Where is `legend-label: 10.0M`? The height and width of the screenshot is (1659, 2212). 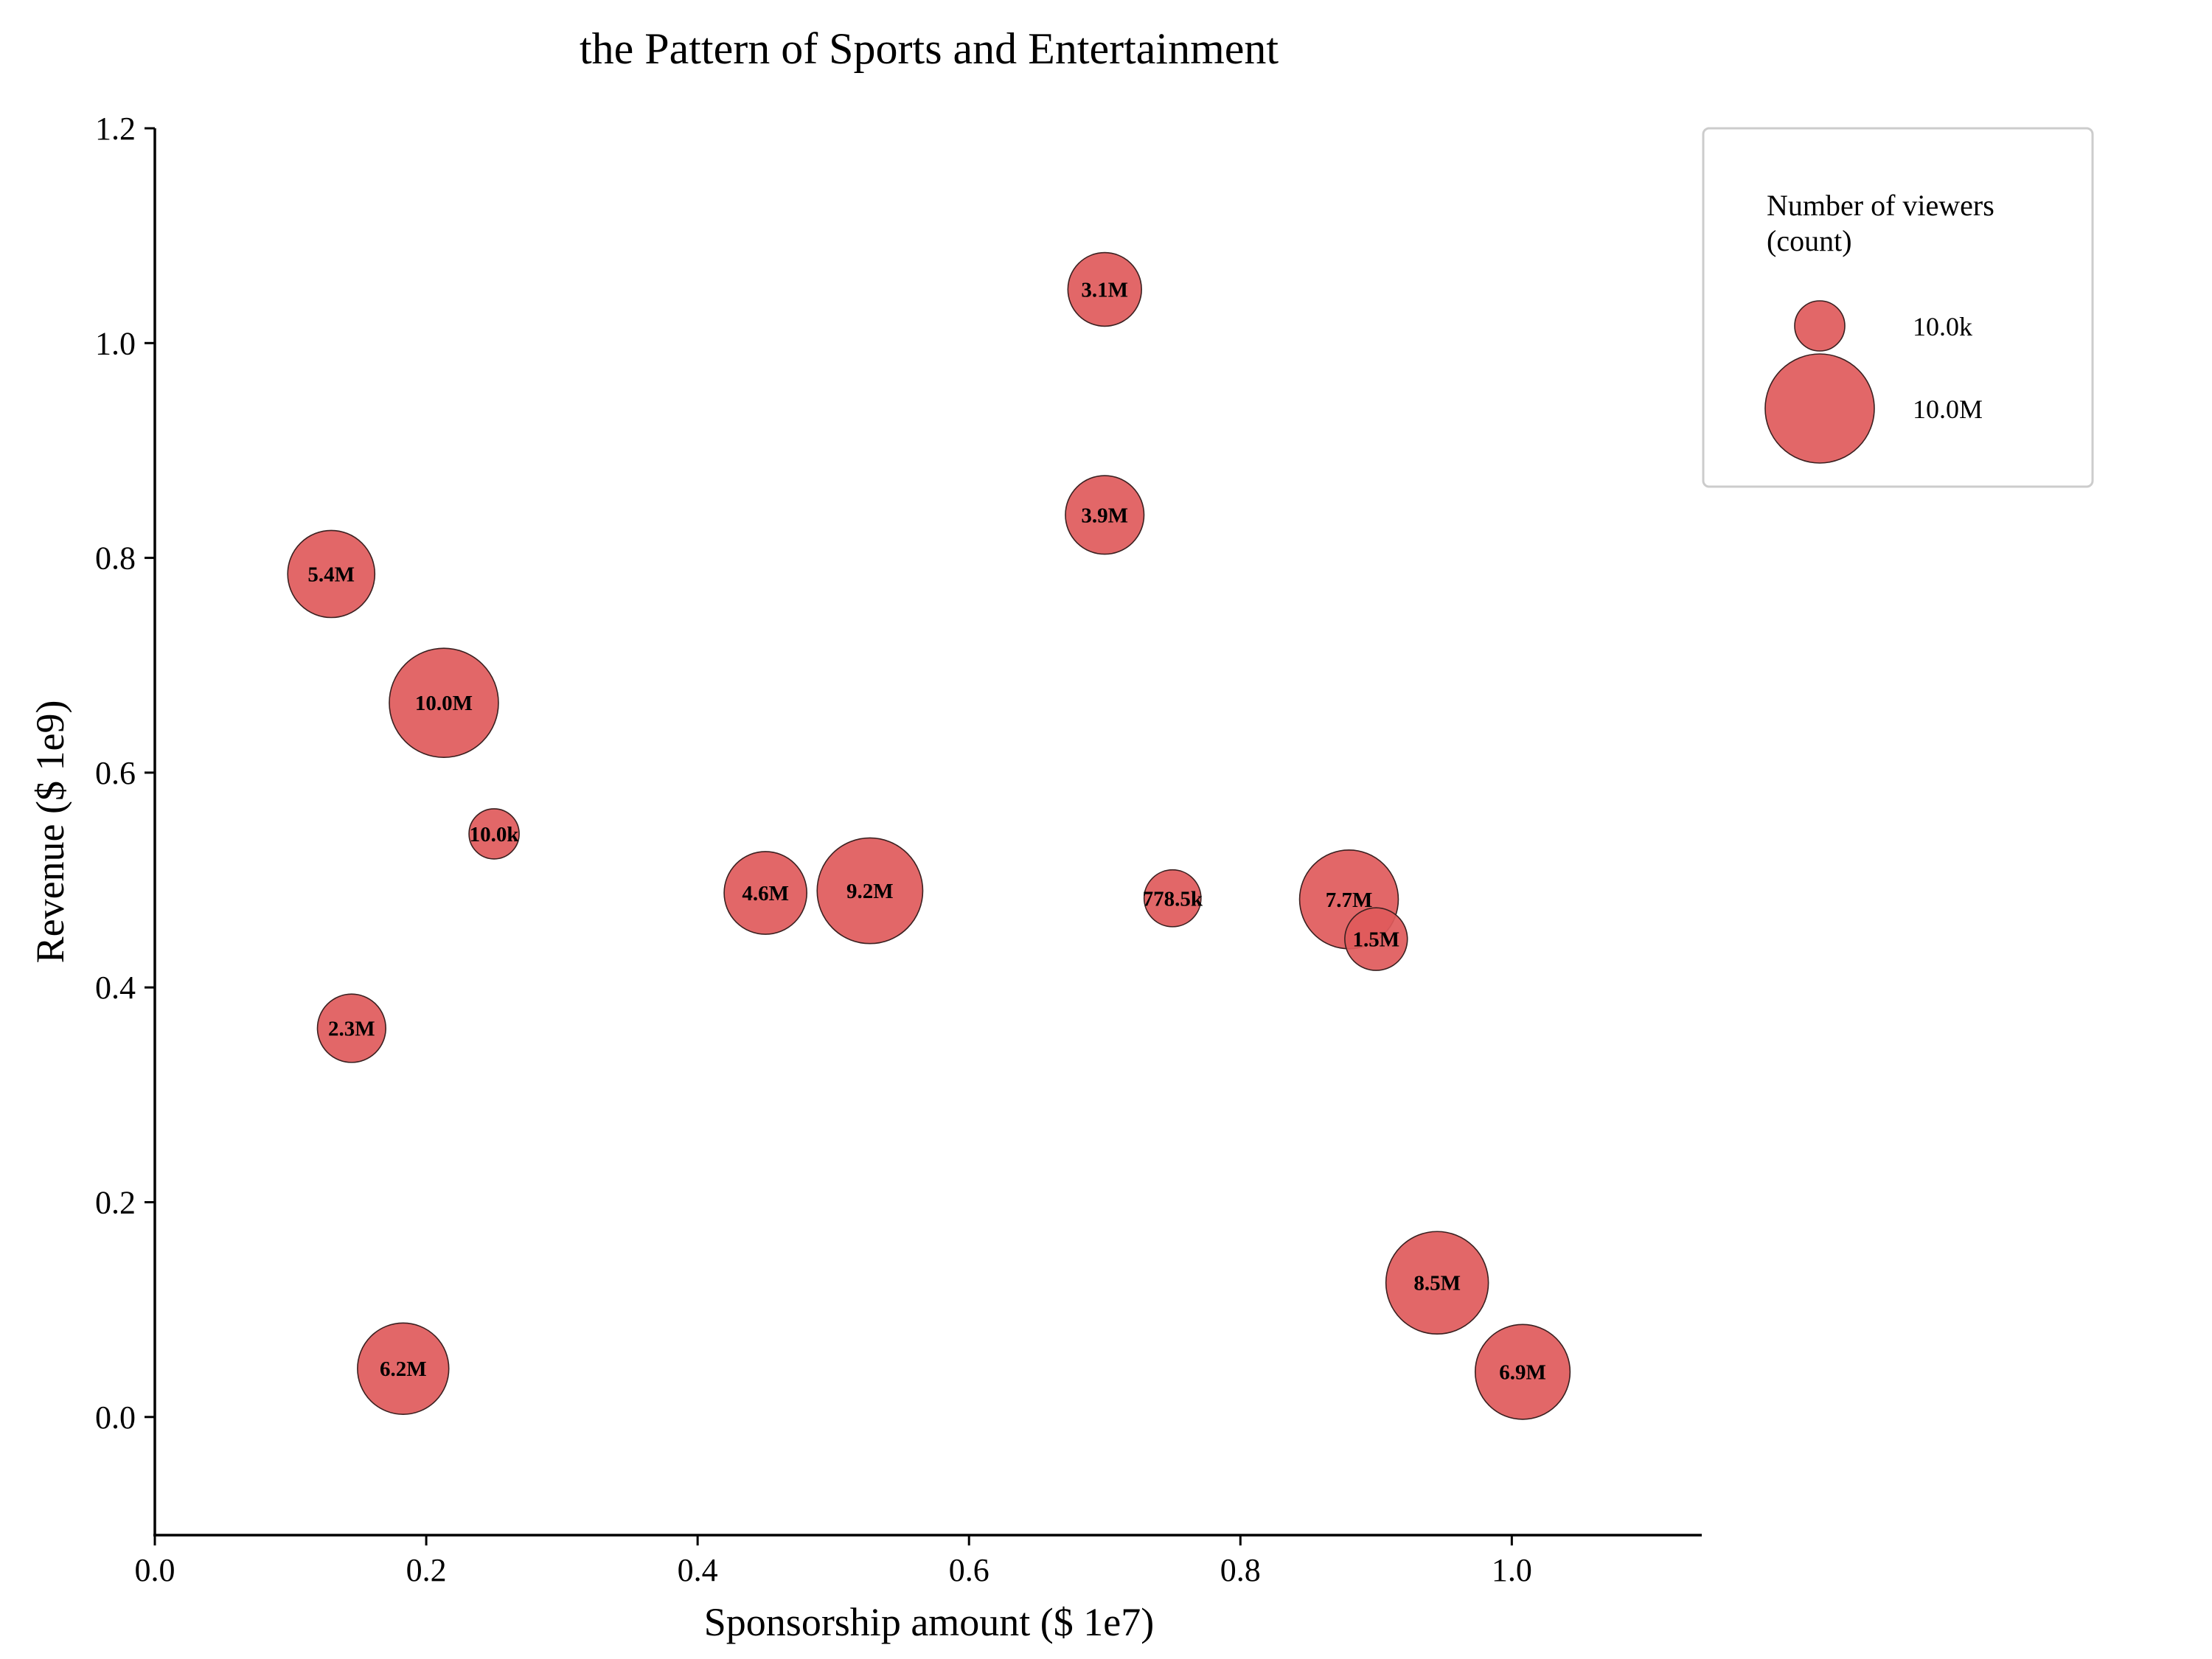 legend-label: 10.0M is located at coordinates (1948, 409).